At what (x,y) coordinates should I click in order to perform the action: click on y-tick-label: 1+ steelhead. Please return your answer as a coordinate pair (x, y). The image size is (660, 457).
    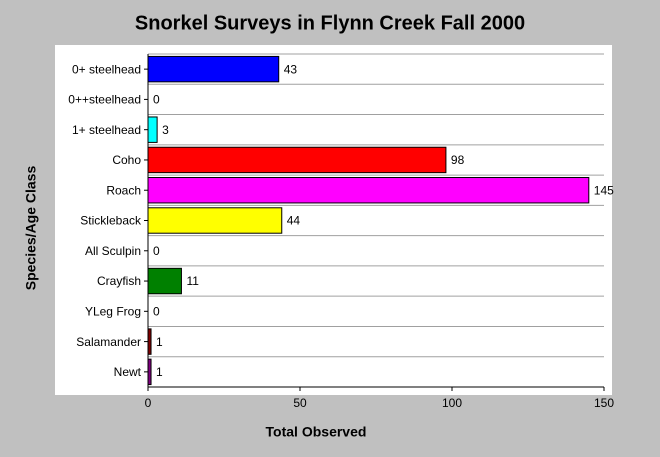
    Looking at the image, I should click on (106, 130).